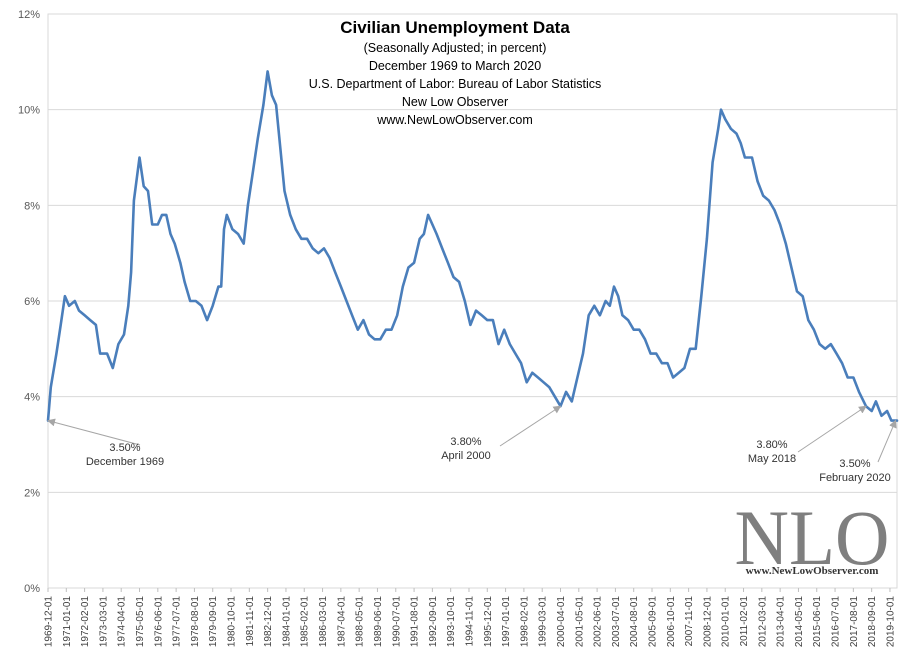  What do you see at coordinates (454, 120) in the screenshot?
I see `chart-subtitle-line-5: www.NewLowObserver.com` at bounding box center [454, 120].